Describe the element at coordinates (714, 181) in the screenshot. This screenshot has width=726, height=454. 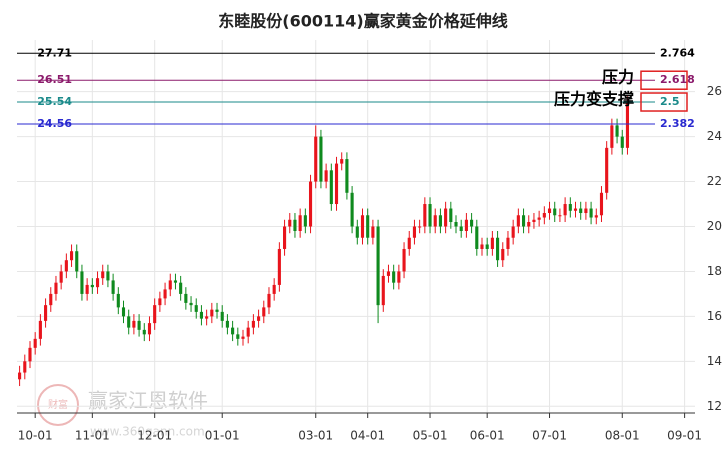
I see `y-tick-label: 22` at that location.